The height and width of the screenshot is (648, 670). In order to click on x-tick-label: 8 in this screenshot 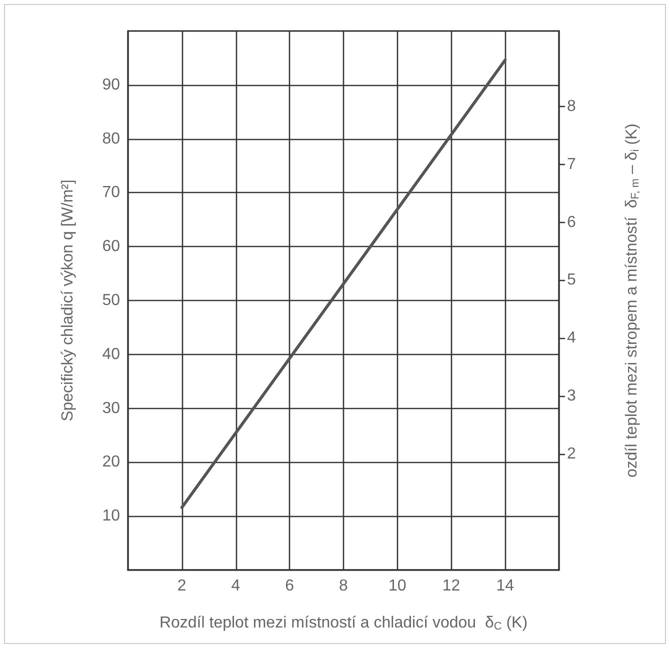, I will do `click(343, 586)`.